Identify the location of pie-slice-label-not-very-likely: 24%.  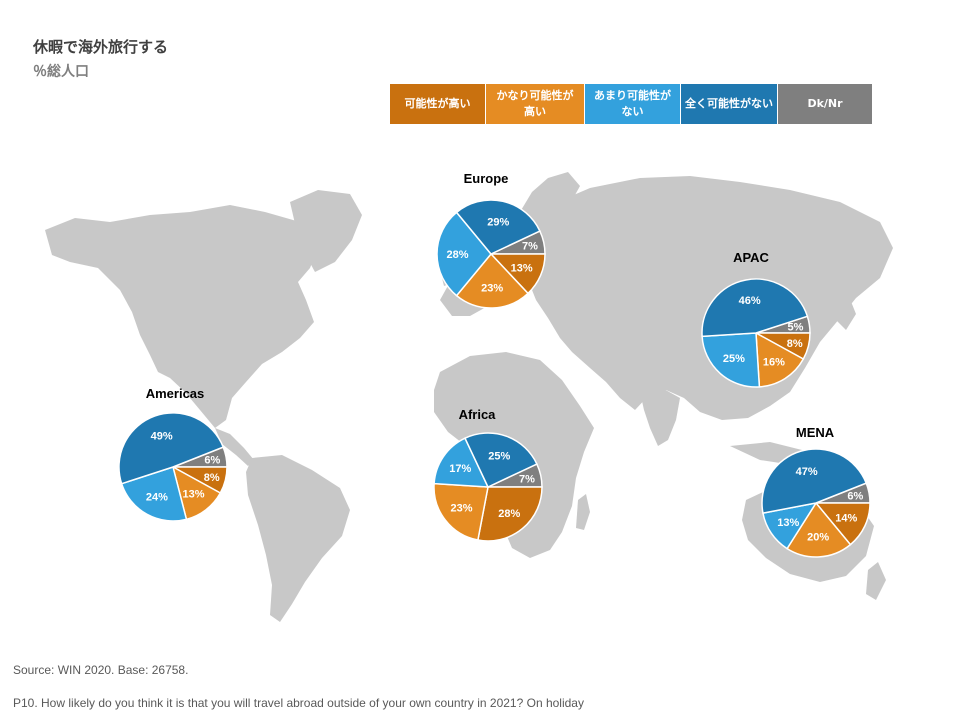
(157, 497).